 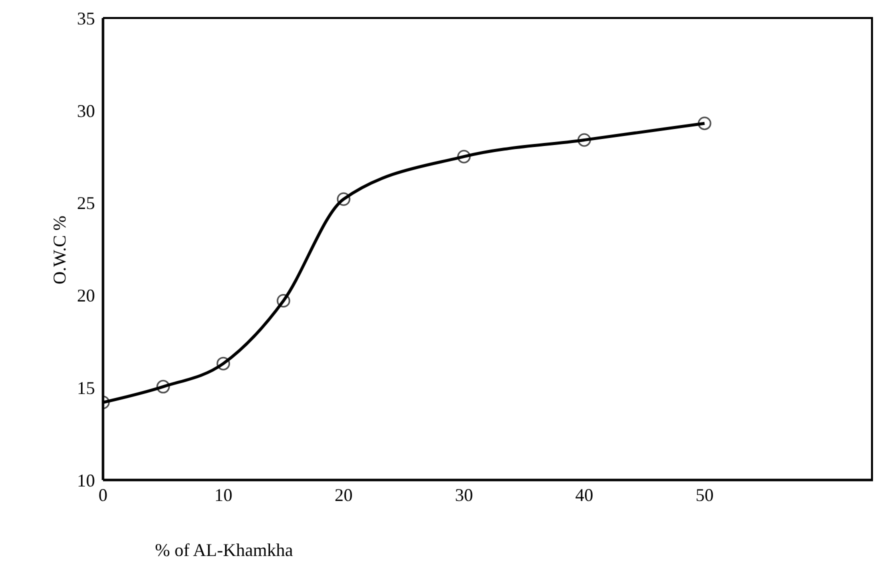 I want to click on x-axis-title: % of AL-Khamkha, so click(x=224, y=550).